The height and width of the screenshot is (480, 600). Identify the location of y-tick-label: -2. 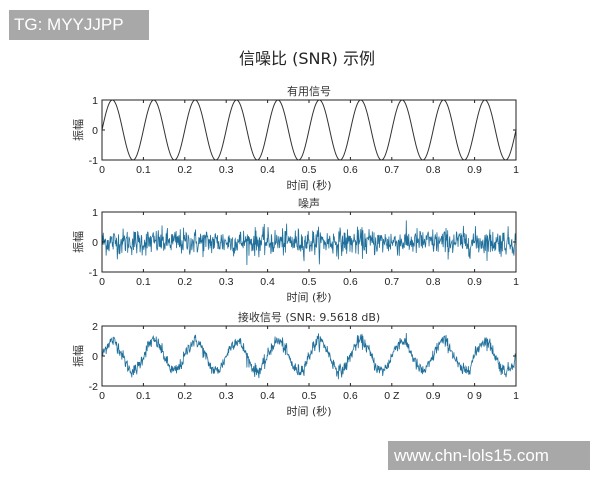
(93, 387).